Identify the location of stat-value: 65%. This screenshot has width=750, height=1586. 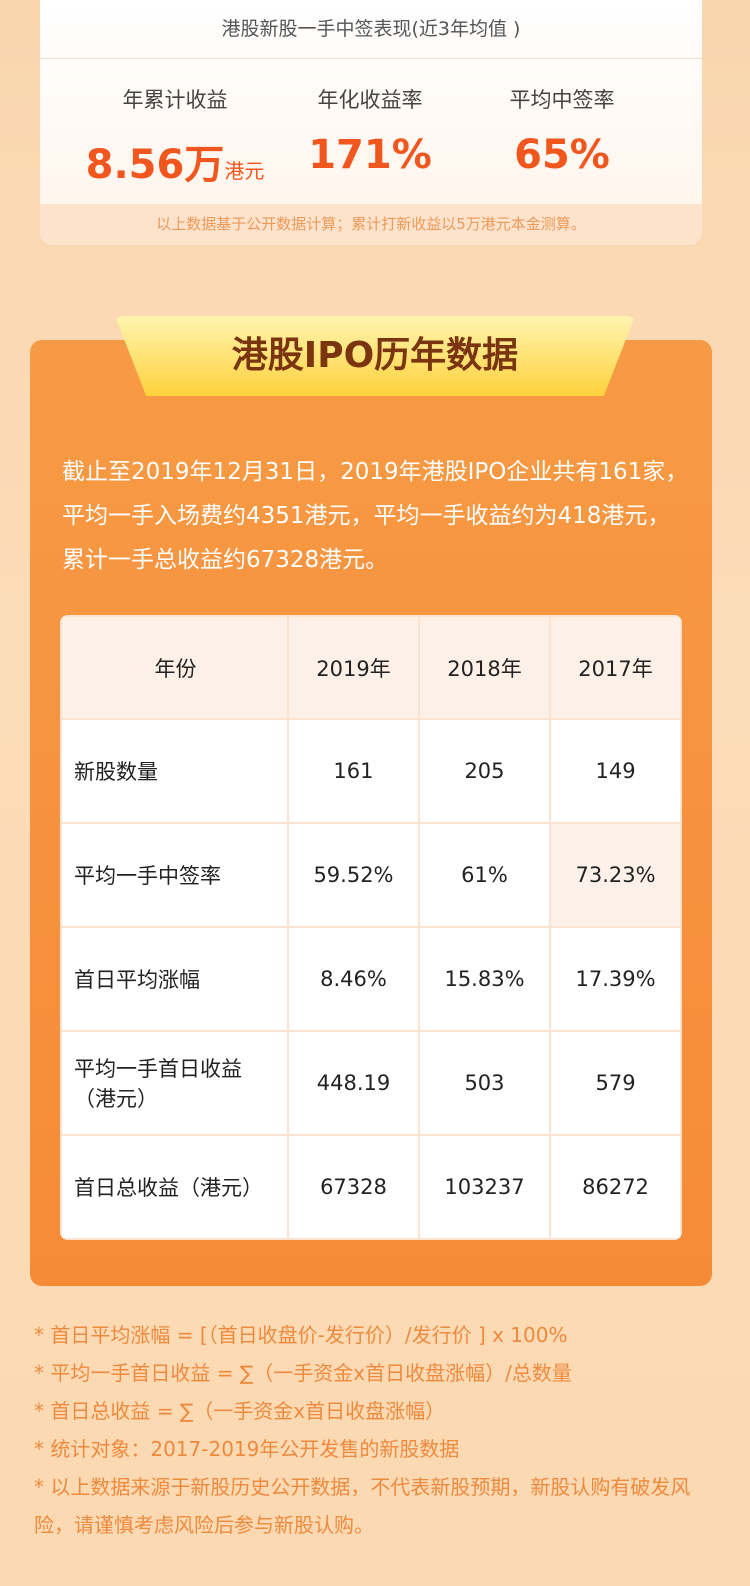
(562, 155).